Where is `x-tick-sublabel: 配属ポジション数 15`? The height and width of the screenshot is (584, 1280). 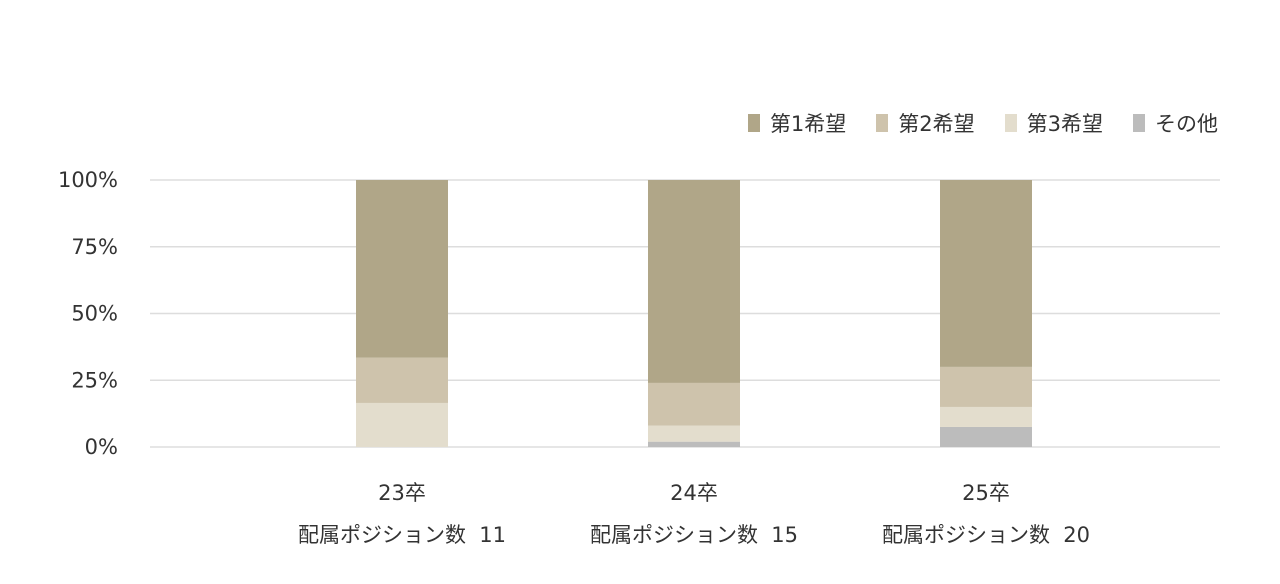
x-tick-sublabel: 配属ポジション数 15 is located at coordinates (694, 535).